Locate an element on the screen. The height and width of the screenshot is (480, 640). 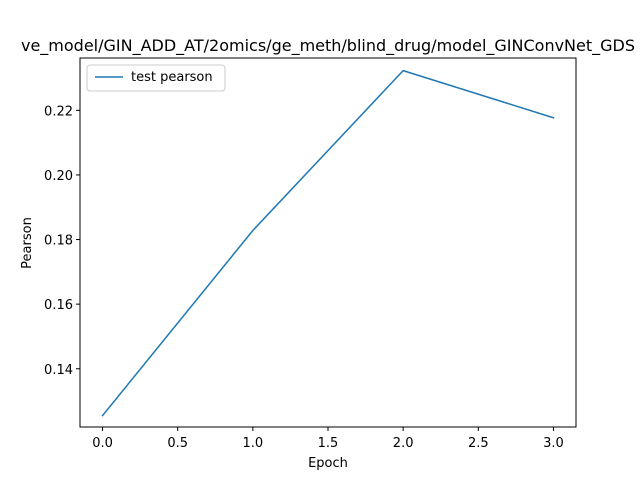
legend-label: test pearson is located at coordinates (172, 77).